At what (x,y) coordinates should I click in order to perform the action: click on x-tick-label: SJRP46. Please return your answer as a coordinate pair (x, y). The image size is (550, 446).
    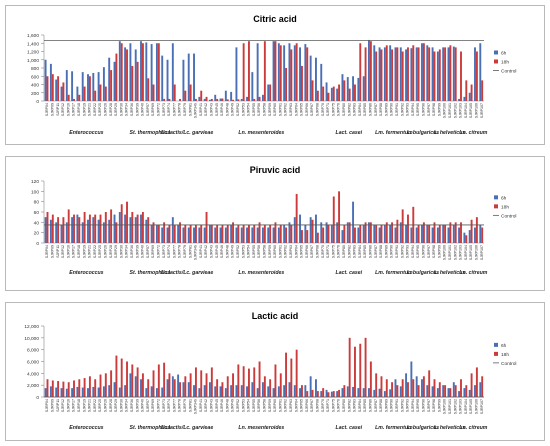
    Looking at the image, I should click on (222, 251).